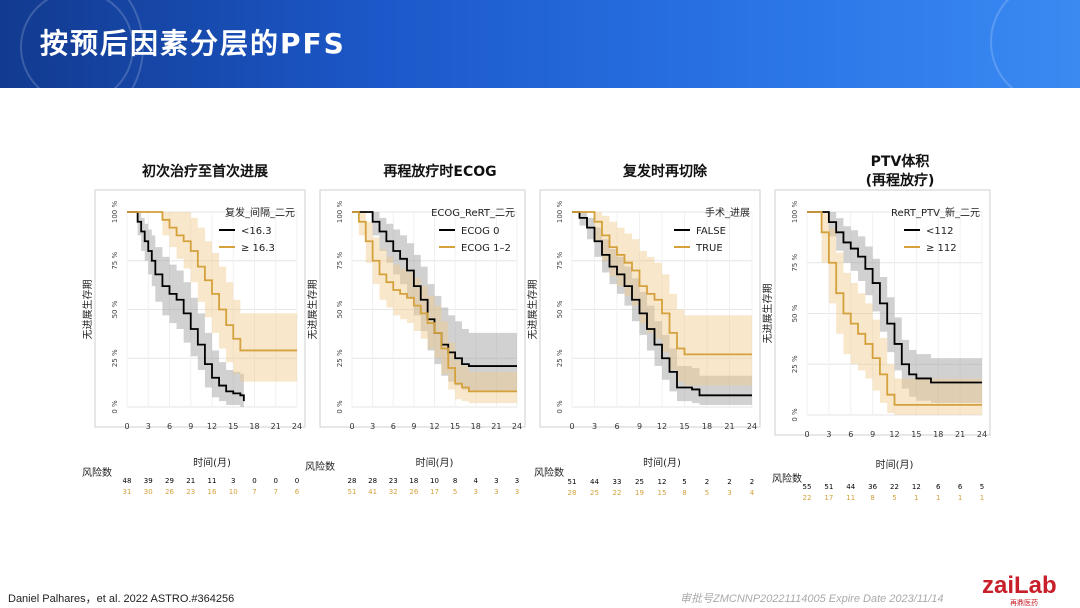 The width and height of the screenshot is (1080, 608). Describe the element at coordinates (935, 212) in the screenshot. I see `legend-title: ReRT_PTV_新_二元` at that location.